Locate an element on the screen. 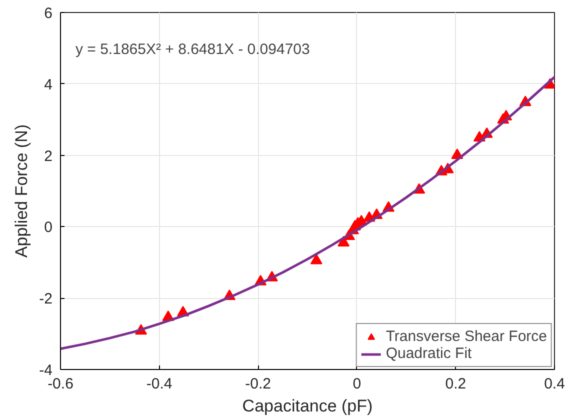 The width and height of the screenshot is (576, 418). x-tick-label: -0.4 is located at coordinates (159, 384).